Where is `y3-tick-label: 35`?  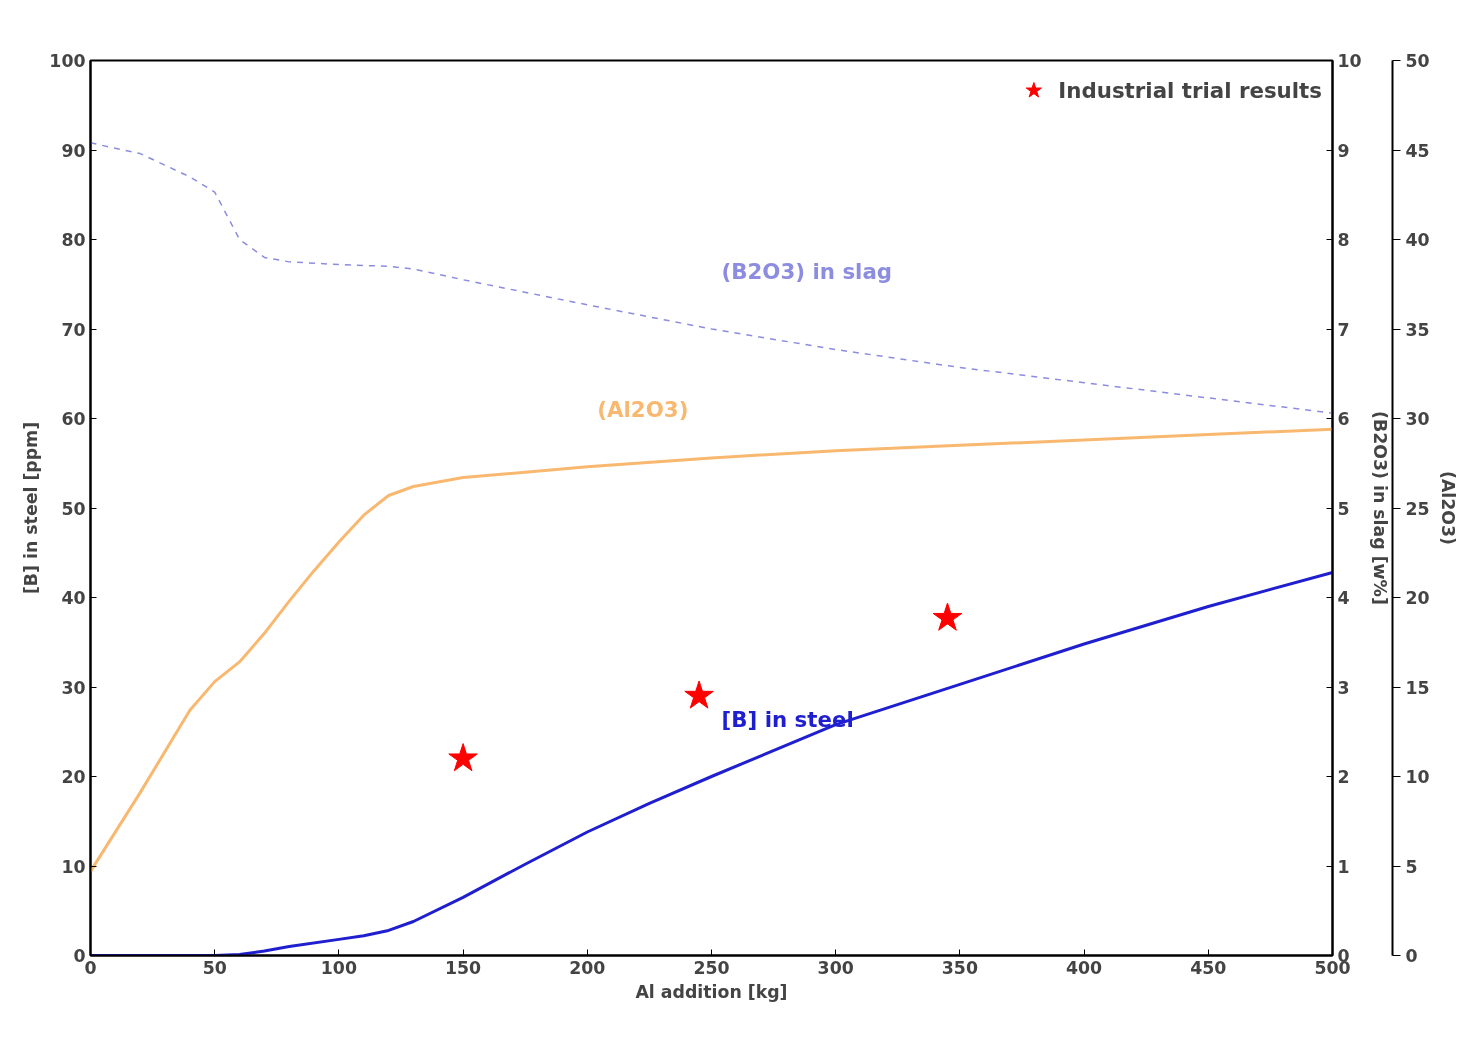
y3-tick-label: 35 is located at coordinates (1417, 329).